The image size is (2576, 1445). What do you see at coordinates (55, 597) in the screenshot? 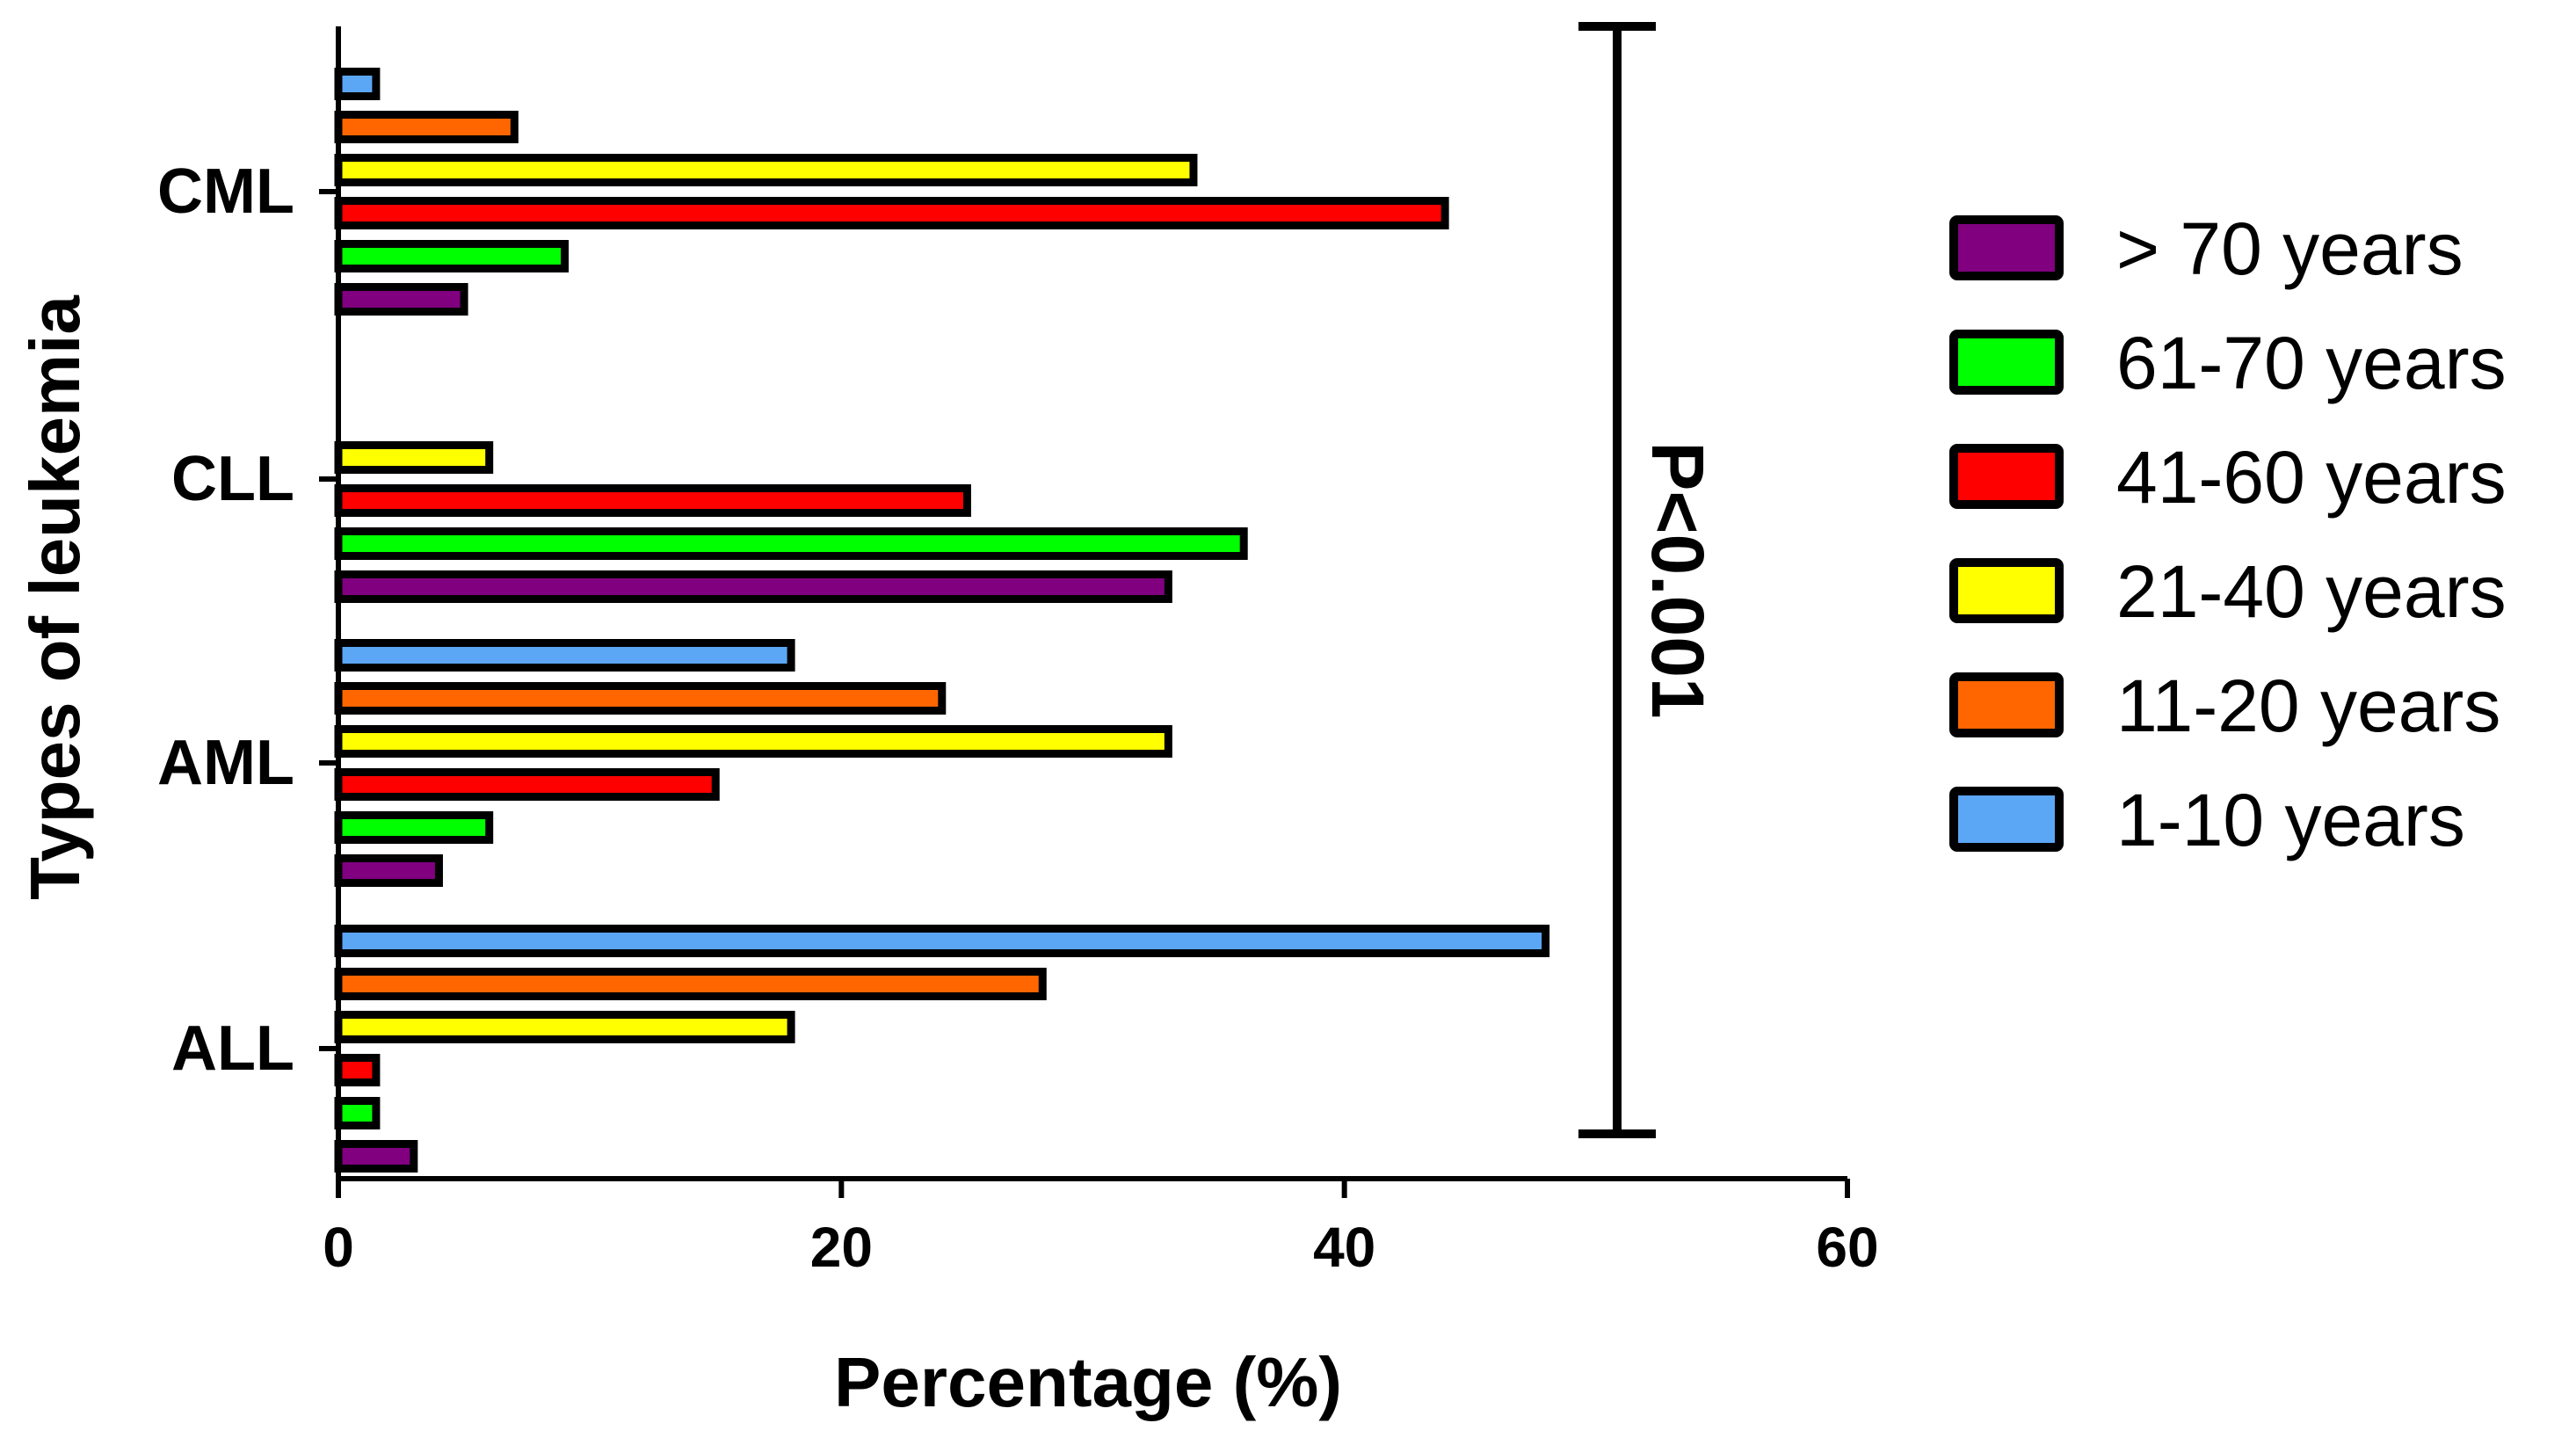
I see `y-axis-title: Types of leukemia` at bounding box center [55, 597].